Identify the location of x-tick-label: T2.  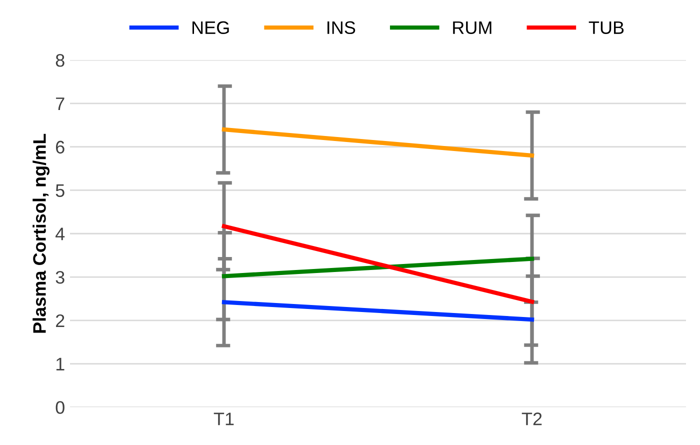
(532, 419).